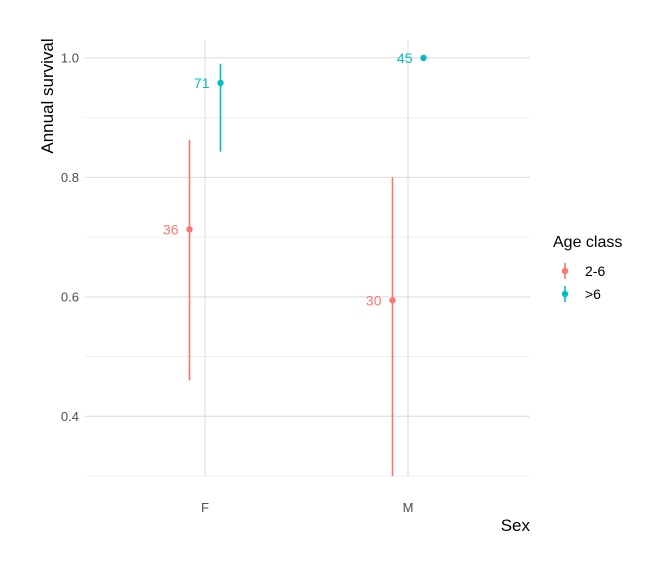  What do you see at coordinates (587, 242) in the screenshot?
I see `legend-title: Age class` at bounding box center [587, 242].